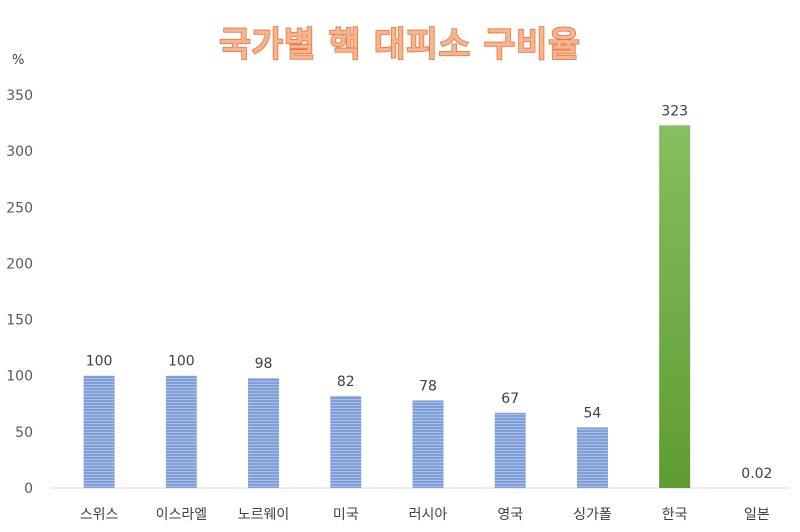  What do you see at coordinates (674, 111) in the screenshot?
I see `data-label: 323` at bounding box center [674, 111].